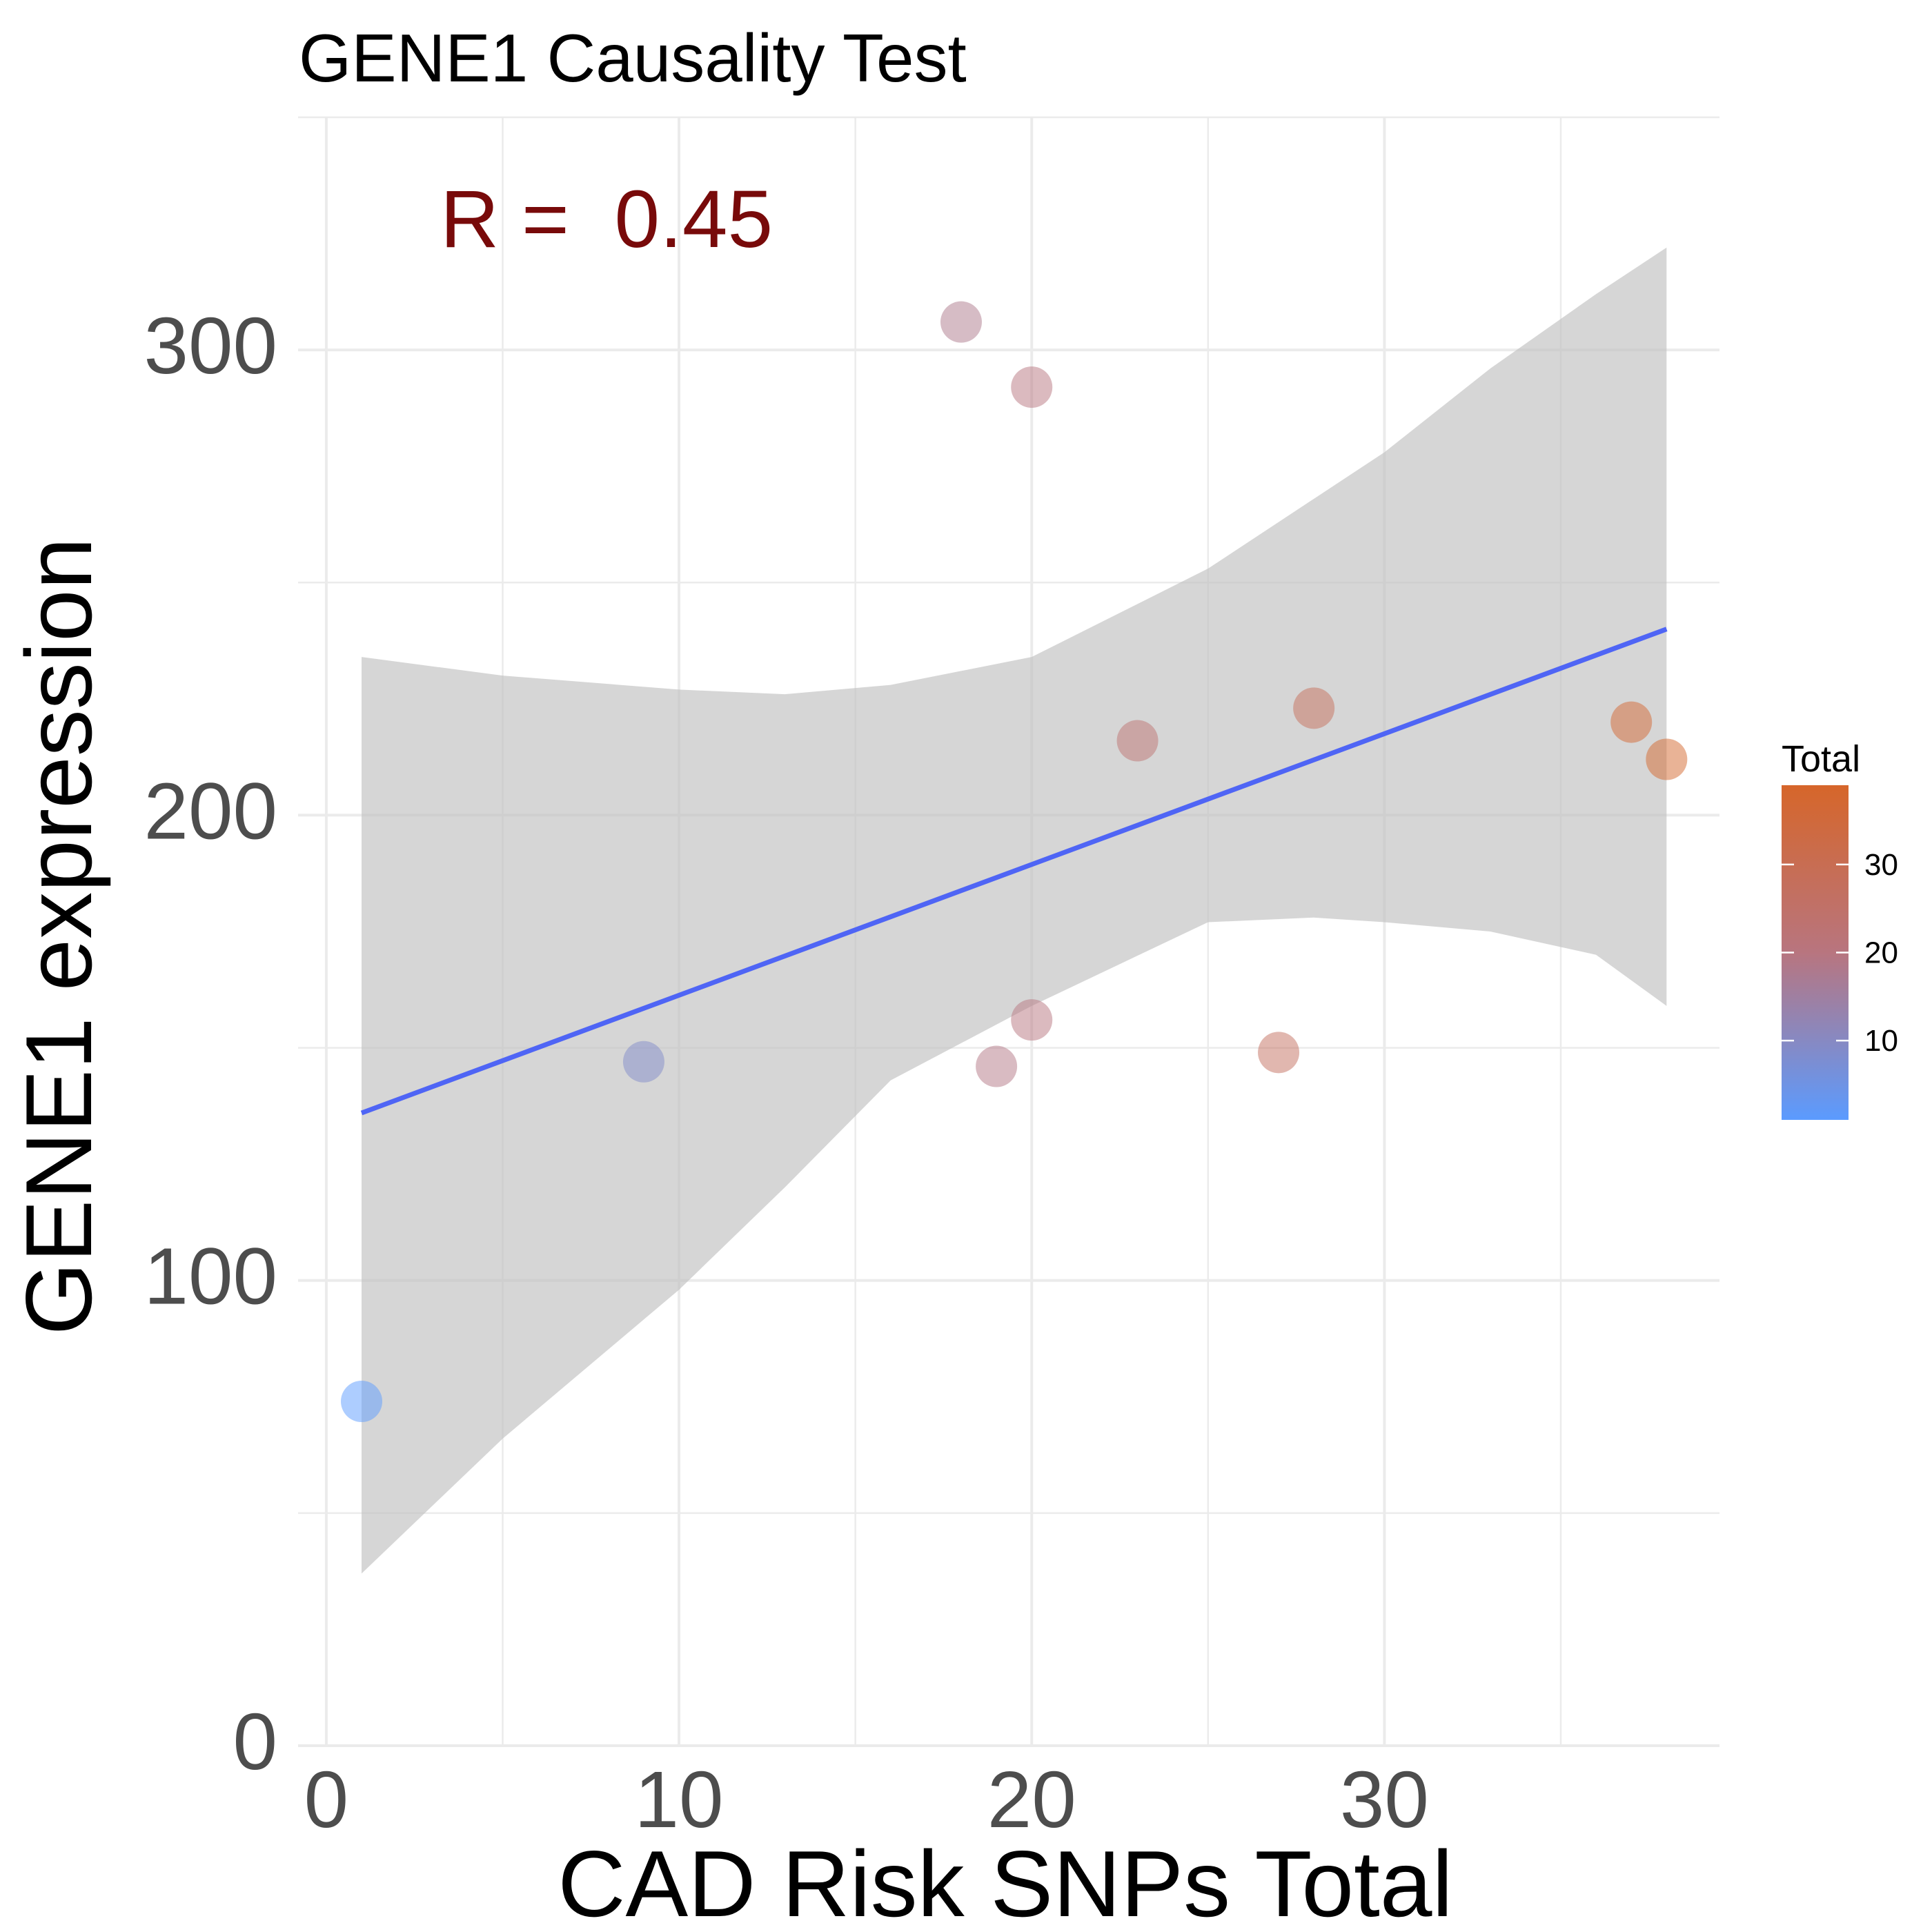 The image size is (1932, 1932). What do you see at coordinates (606, 219) in the screenshot?
I see `correlation-annotation: R = 0.45` at bounding box center [606, 219].